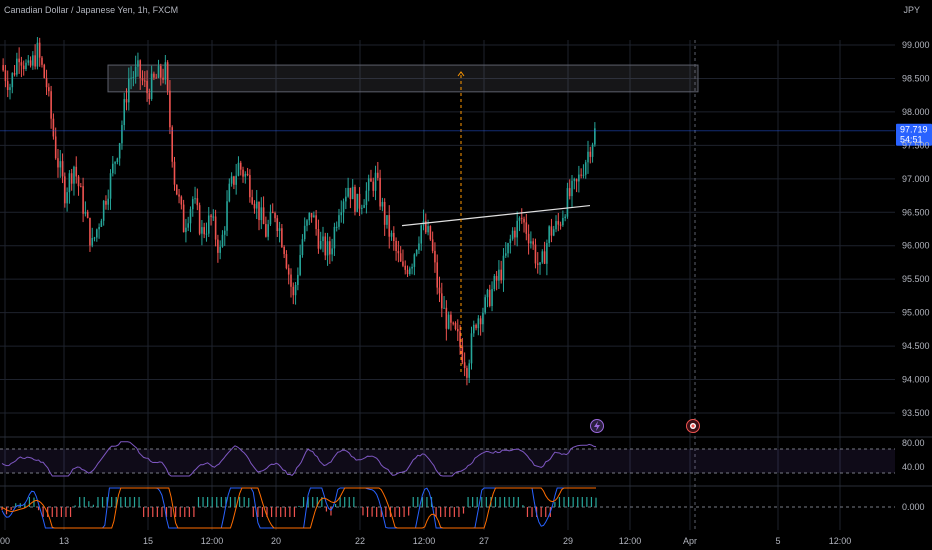 This screenshot has width=932, height=550. I want to click on target-icon, so click(693, 426).